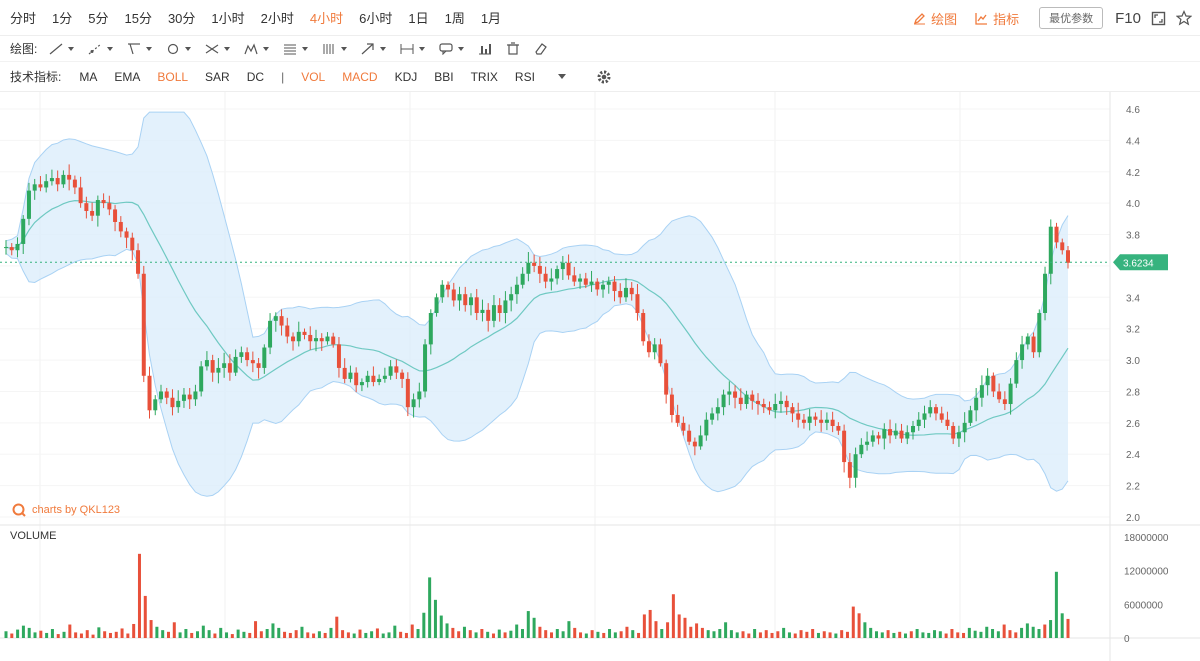 This screenshot has width=1200, height=661. Describe the element at coordinates (491, 18) in the screenshot. I see `timeframe-11: 1月` at that location.